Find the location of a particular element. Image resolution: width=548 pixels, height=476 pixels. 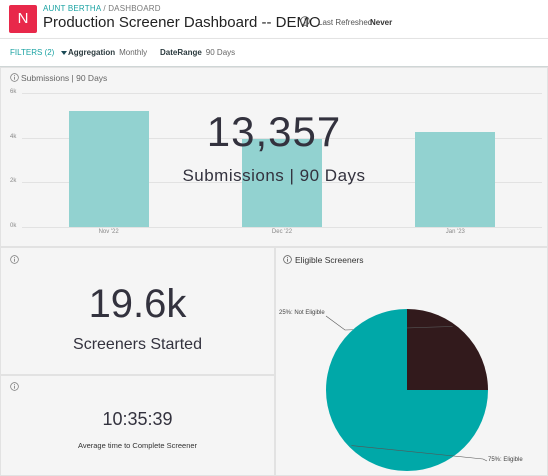

pie-slice-label: 25%: Not Eligible is located at coordinates (302, 313).